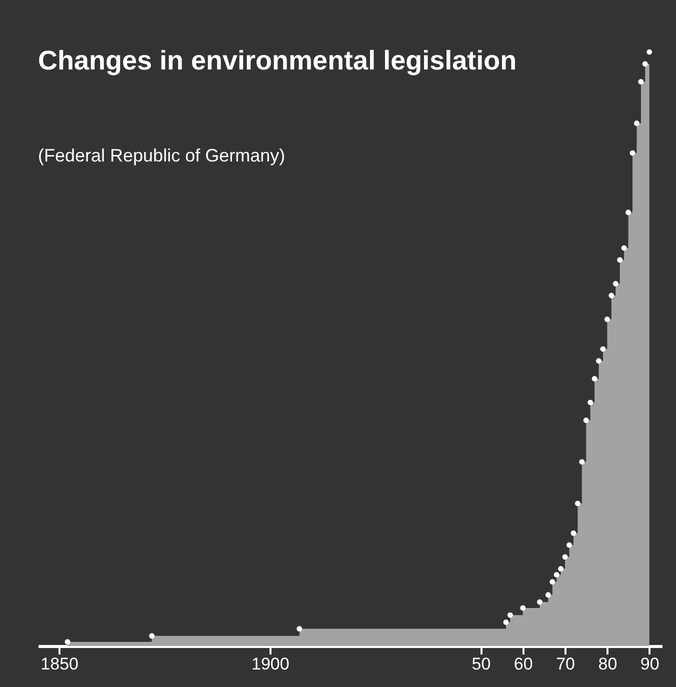 The height and width of the screenshot is (687, 676). Describe the element at coordinates (650, 664) in the screenshot. I see `x-tick-label: 90` at that location.